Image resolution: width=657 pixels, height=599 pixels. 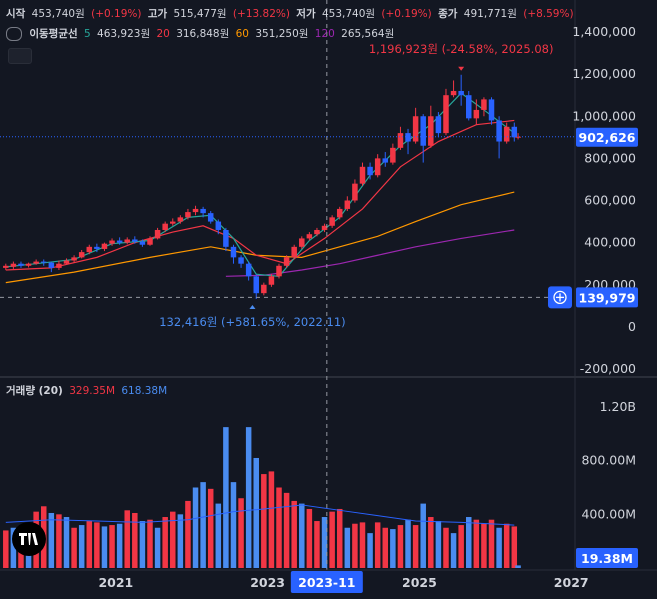 What do you see at coordinates (261, 14) in the screenshot?
I see `high-change: (+13.82%)` at bounding box center [261, 14].